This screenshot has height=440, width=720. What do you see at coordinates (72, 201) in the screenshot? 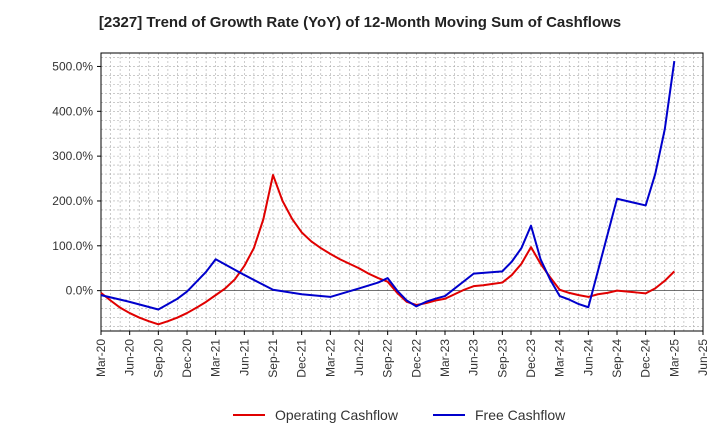
I see `y-tick-label: 200.0%` at bounding box center [72, 201].